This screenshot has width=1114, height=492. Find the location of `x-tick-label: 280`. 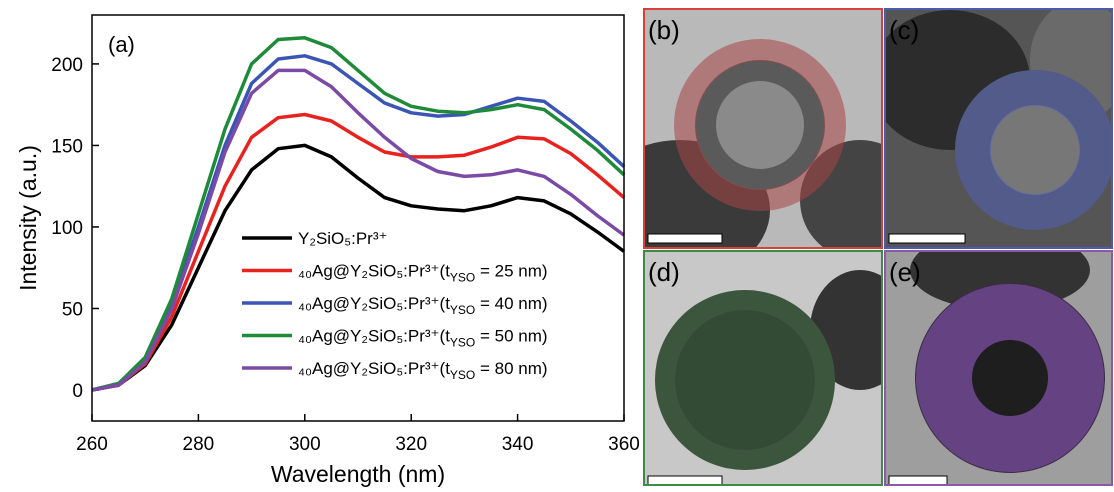

x-tick-label: 280 is located at coordinates (199, 444).